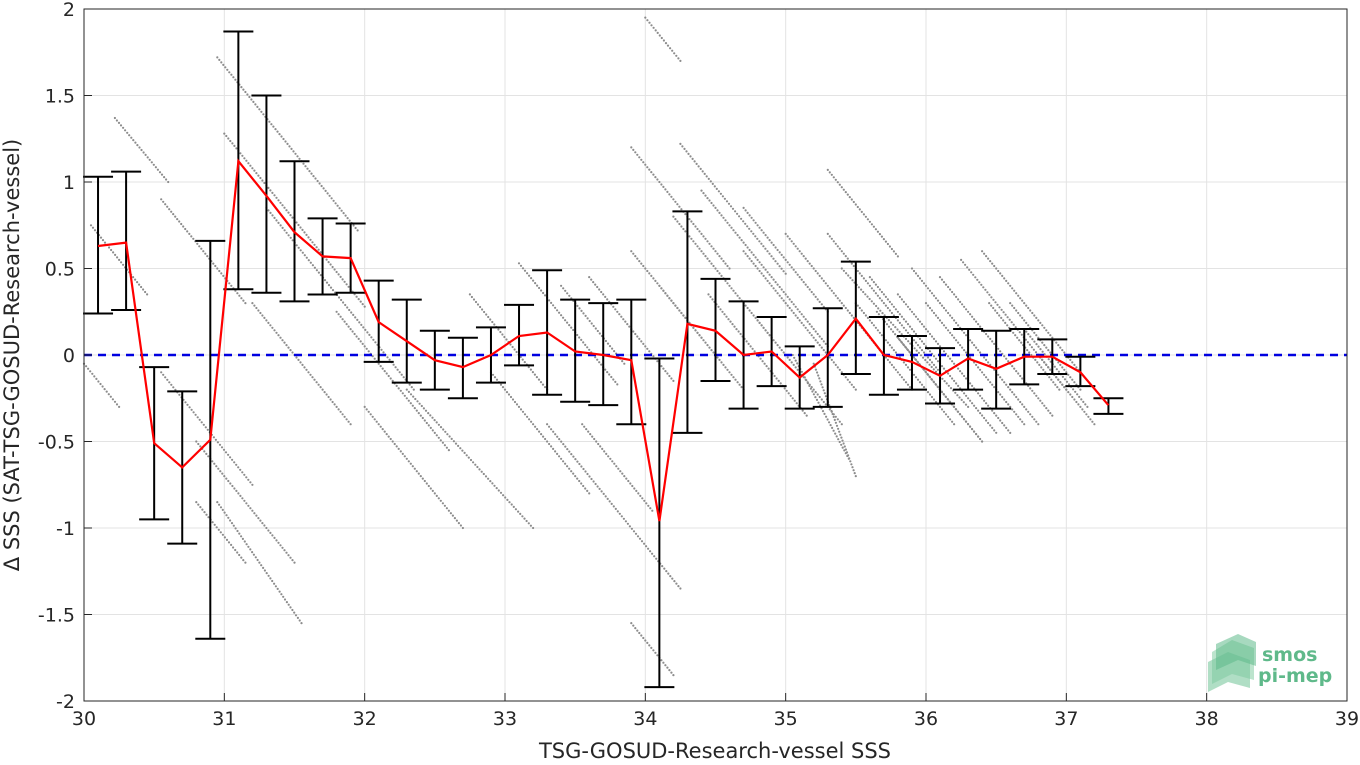  What do you see at coordinates (203, 251) in the screenshot?
I see `scatter-track` at bounding box center [203, 251].